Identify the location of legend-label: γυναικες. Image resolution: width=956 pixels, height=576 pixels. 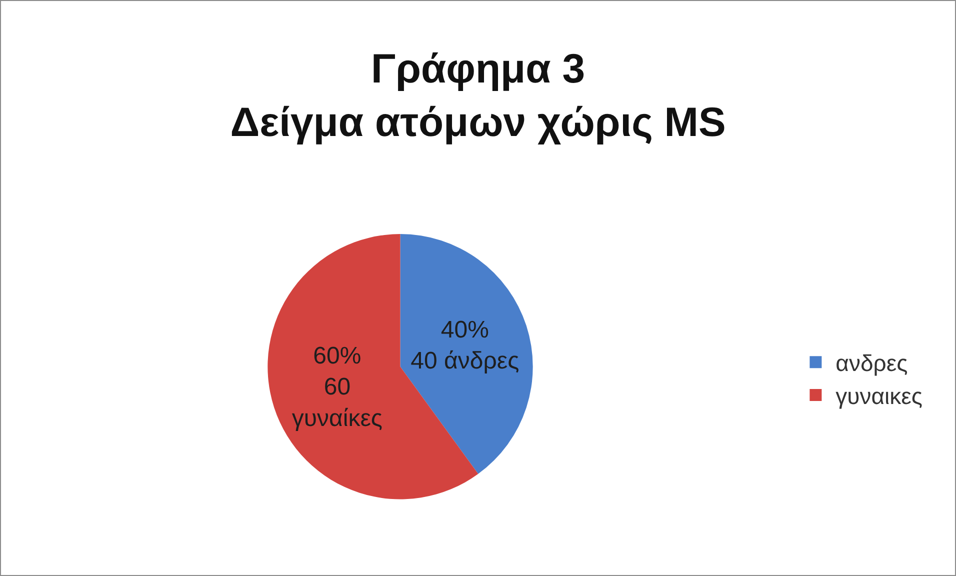
(879, 396).